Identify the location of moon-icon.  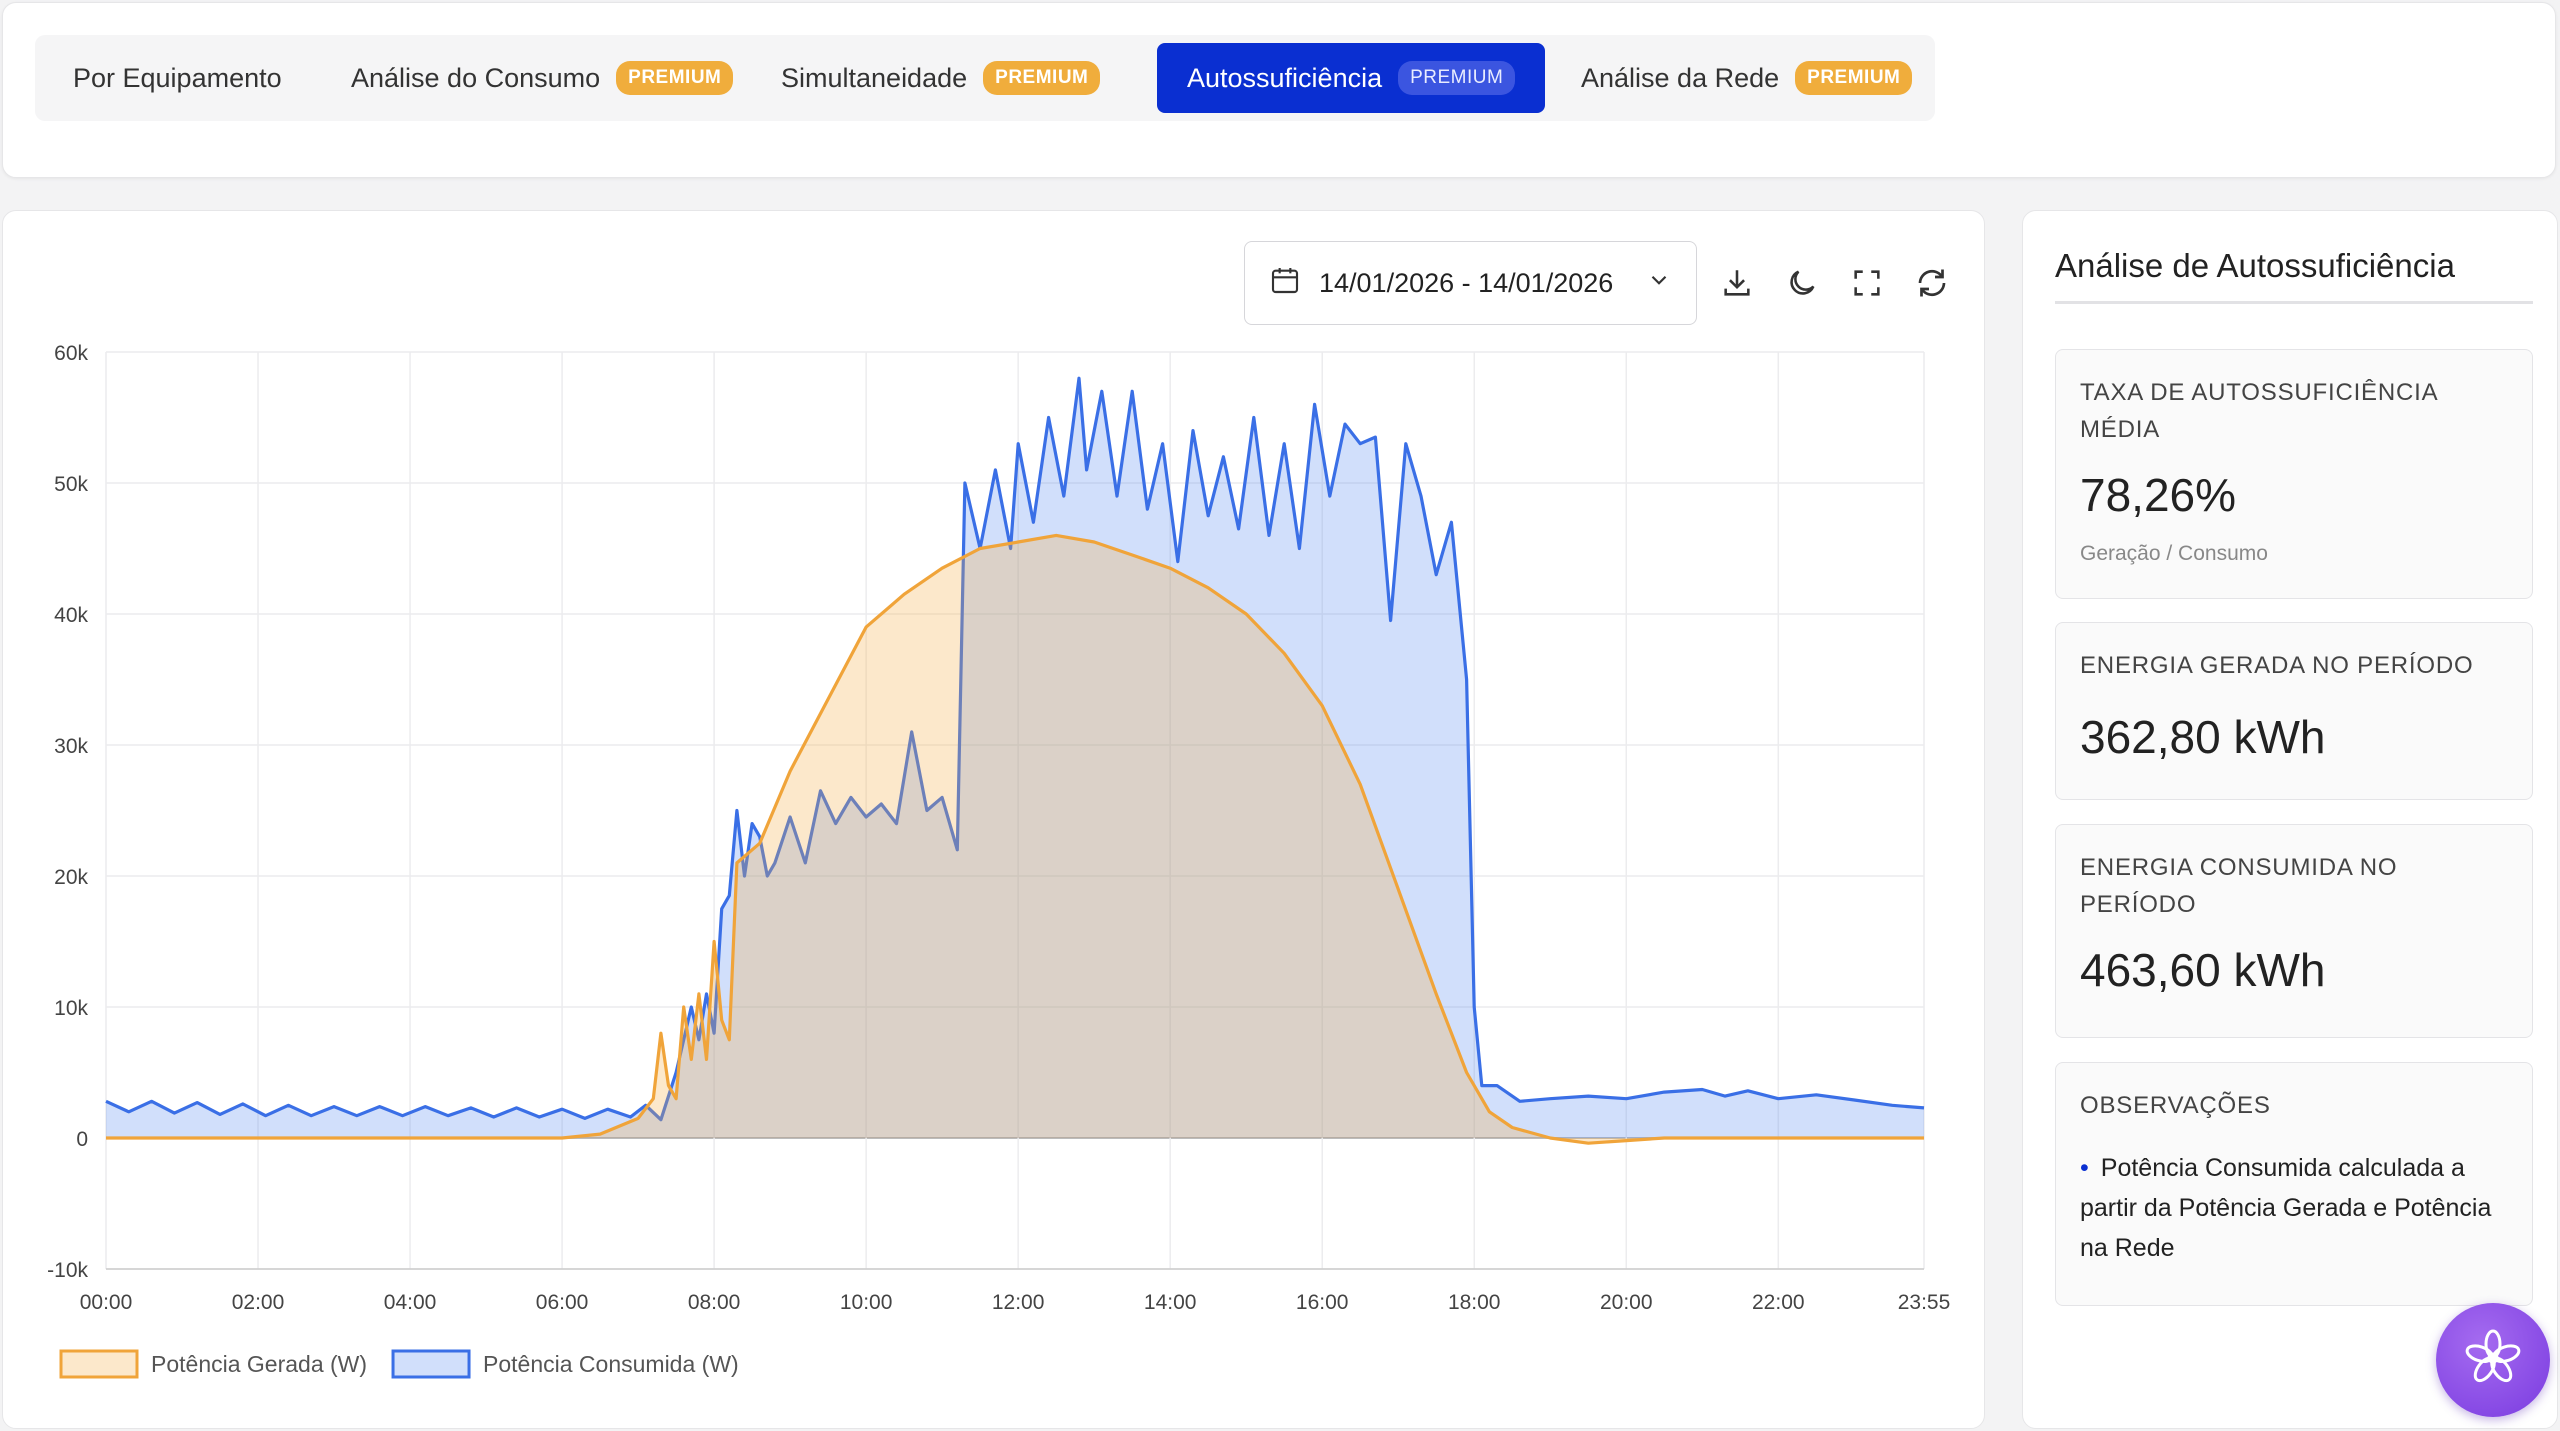
(1802, 283).